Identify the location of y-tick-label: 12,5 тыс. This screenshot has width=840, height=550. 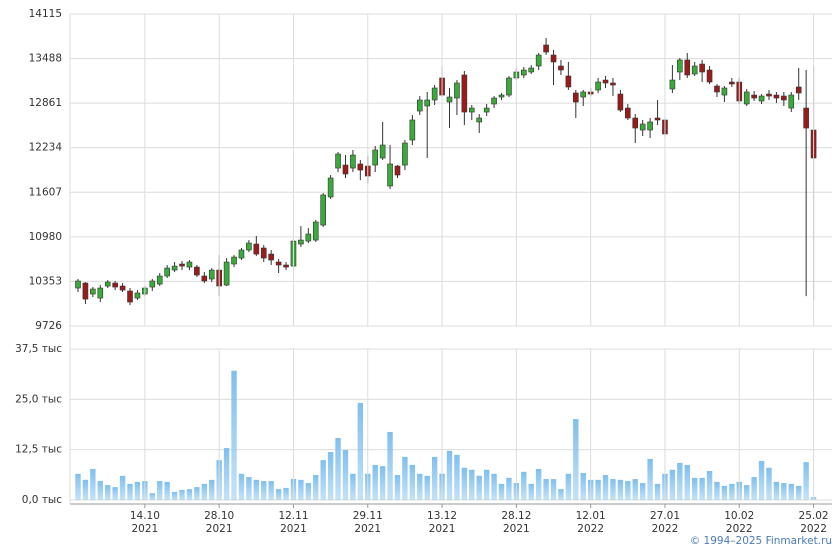
(38, 450).